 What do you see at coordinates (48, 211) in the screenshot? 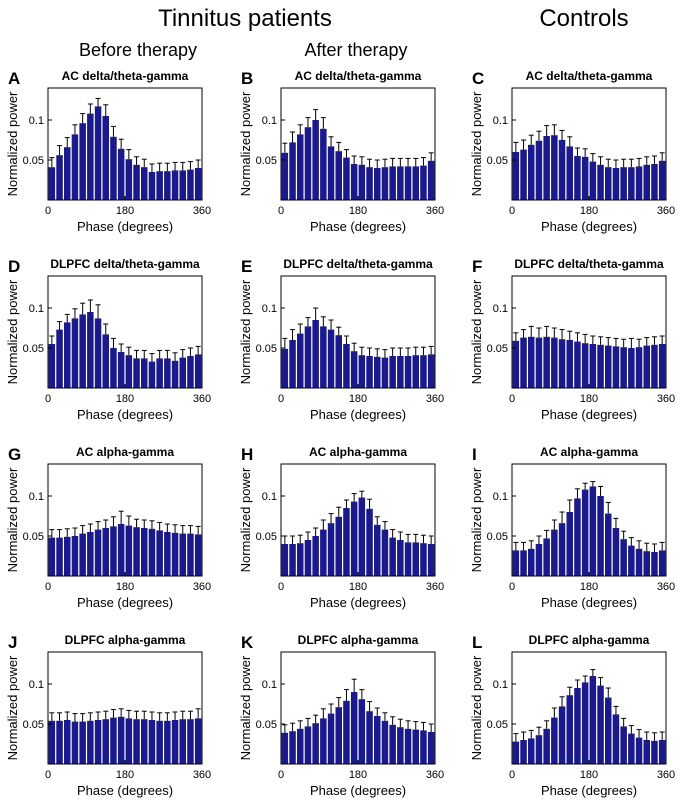
I see `xtick-label-a-0: 0` at bounding box center [48, 211].